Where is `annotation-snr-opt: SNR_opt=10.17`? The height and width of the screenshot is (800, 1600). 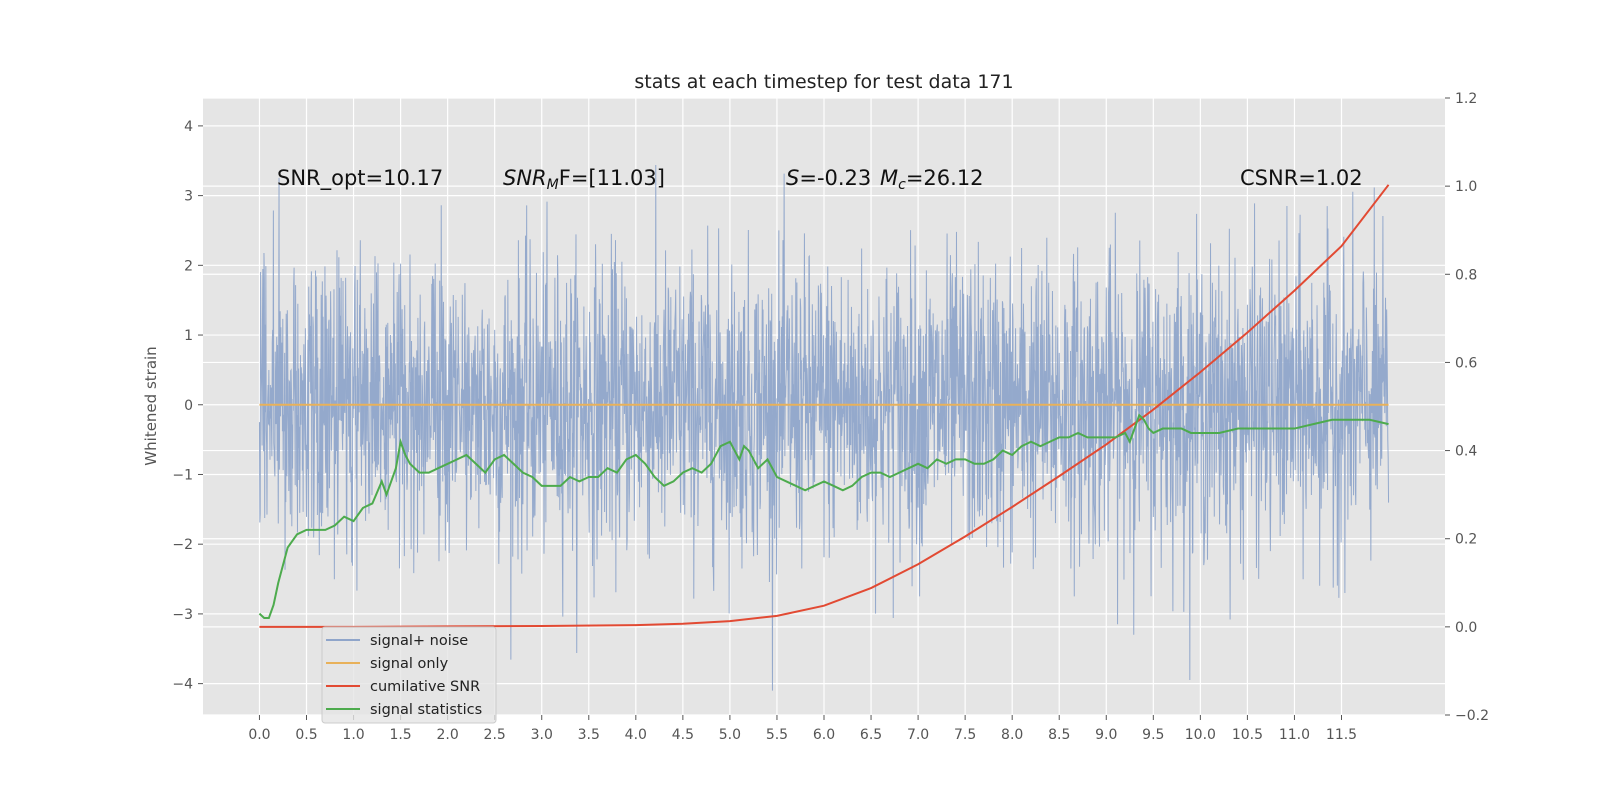
annotation-snr-opt: SNR_opt=10.17 is located at coordinates (360, 178).